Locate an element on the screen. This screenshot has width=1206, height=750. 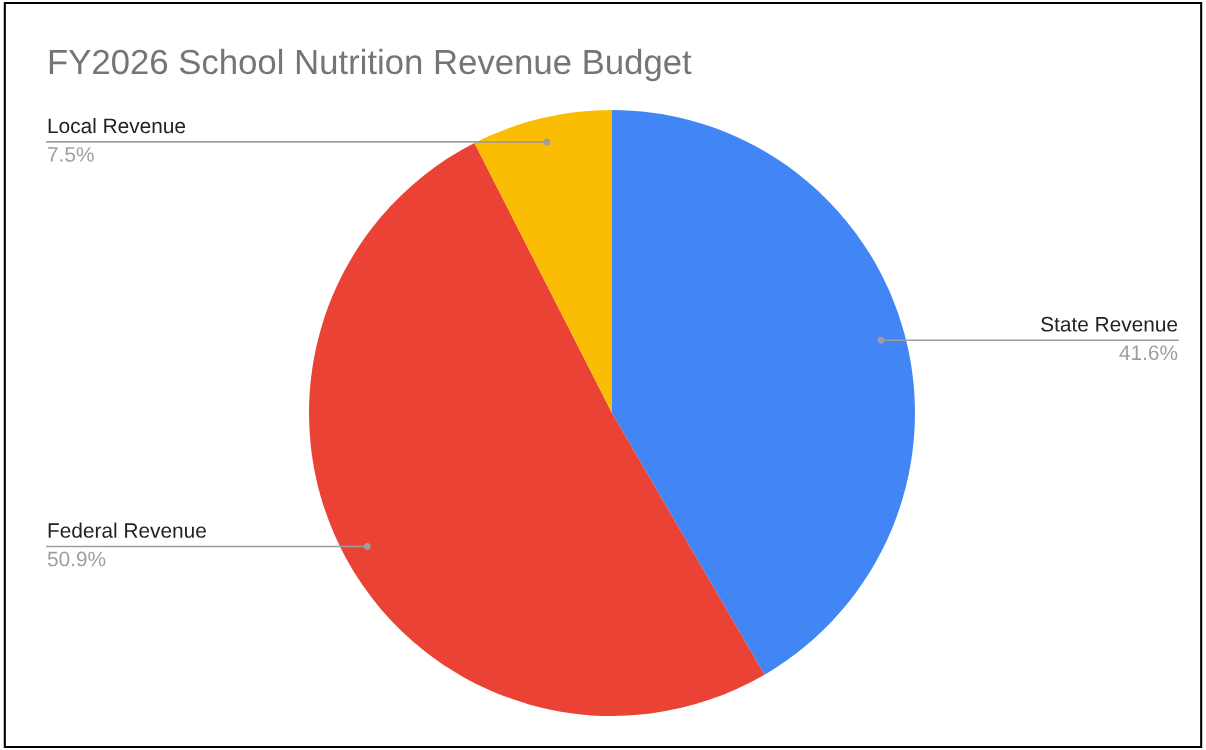
data-label: 50.9% is located at coordinates (76, 559).